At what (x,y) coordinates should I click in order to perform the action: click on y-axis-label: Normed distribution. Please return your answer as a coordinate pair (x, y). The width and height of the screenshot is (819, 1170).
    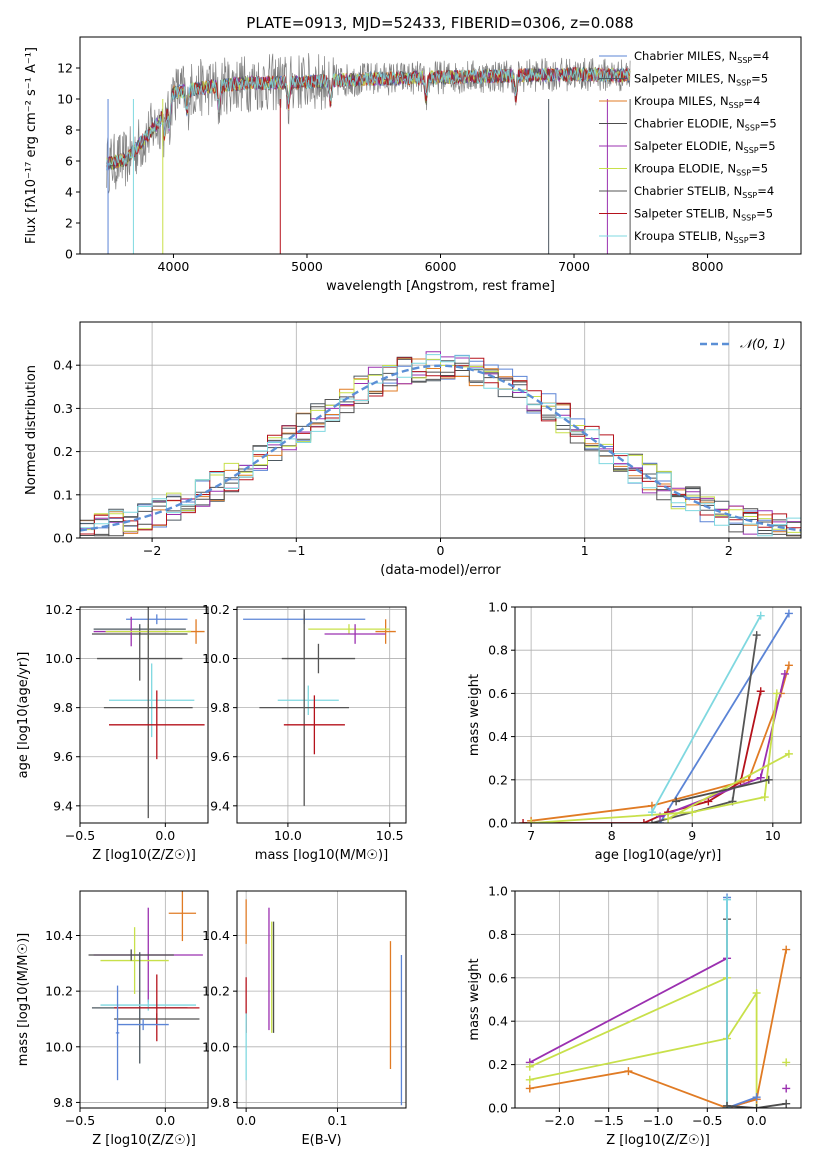
    Looking at the image, I should click on (31, 430).